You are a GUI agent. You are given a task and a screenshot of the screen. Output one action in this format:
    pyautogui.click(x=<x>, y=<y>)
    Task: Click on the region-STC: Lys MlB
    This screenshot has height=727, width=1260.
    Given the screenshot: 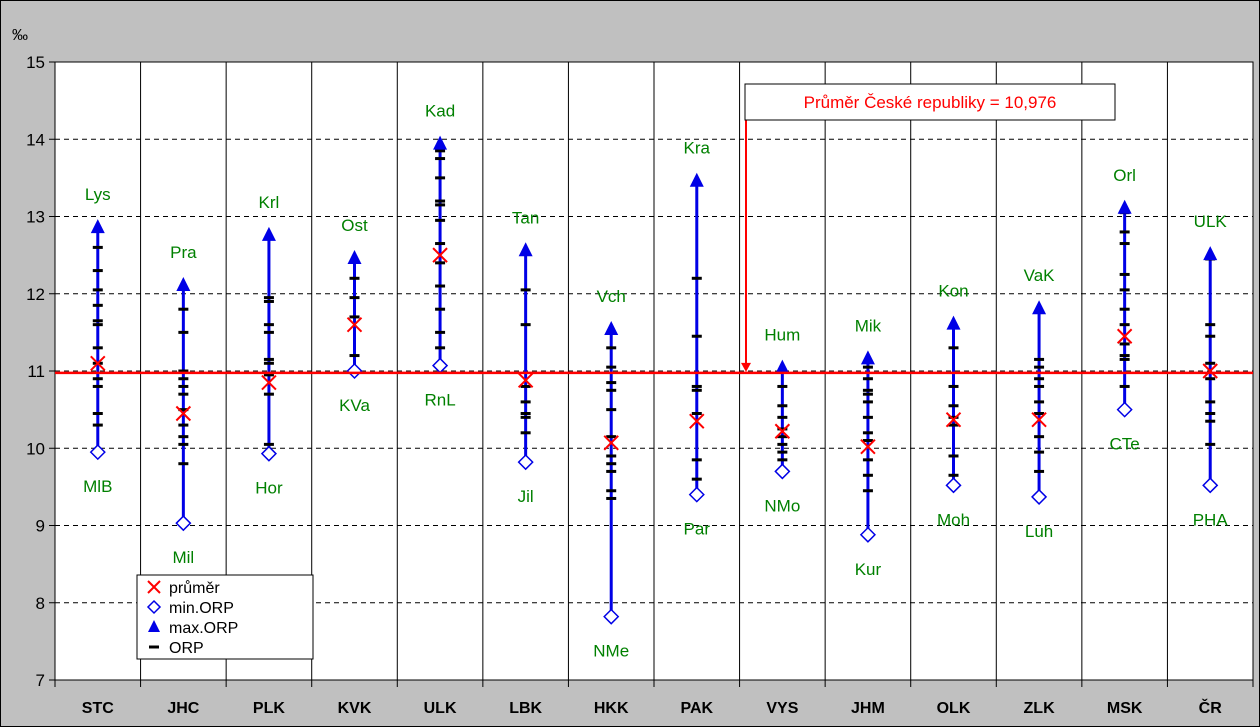 What is the action you would take?
    pyautogui.click(x=97, y=340)
    